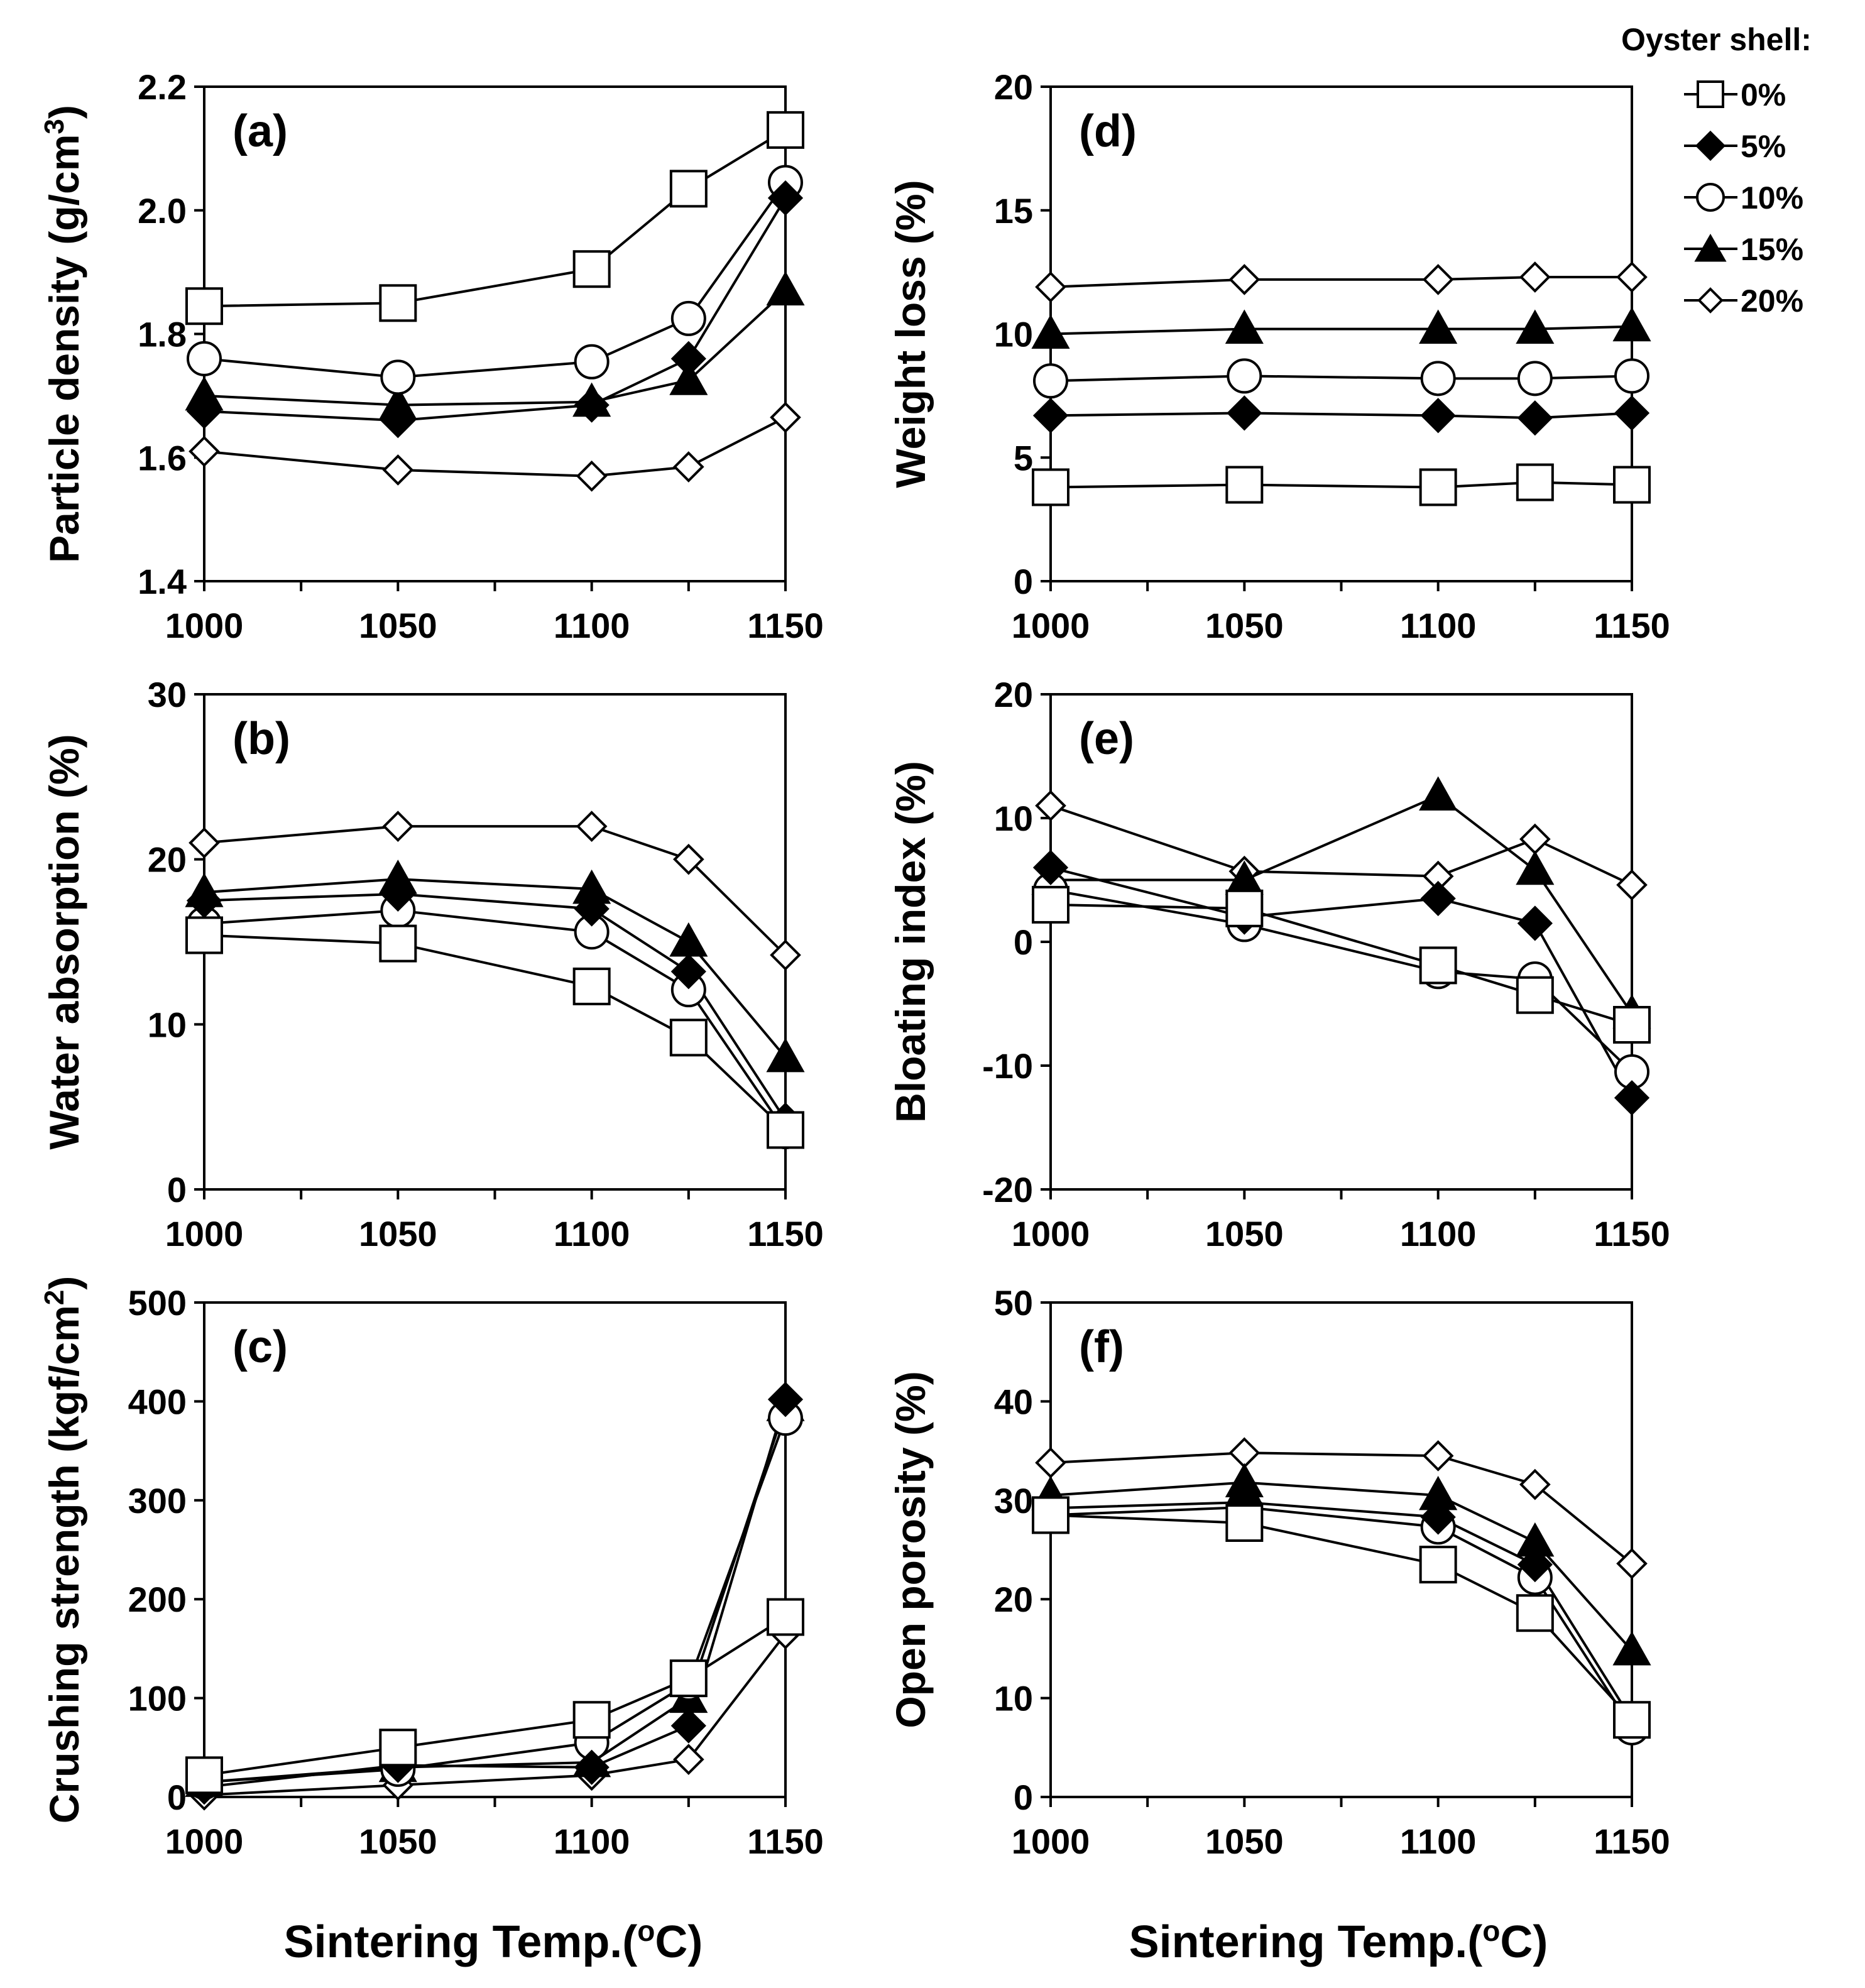  Describe the element at coordinates (1013, 1401) in the screenshot. I see `y-tick-label: 40` at that location.